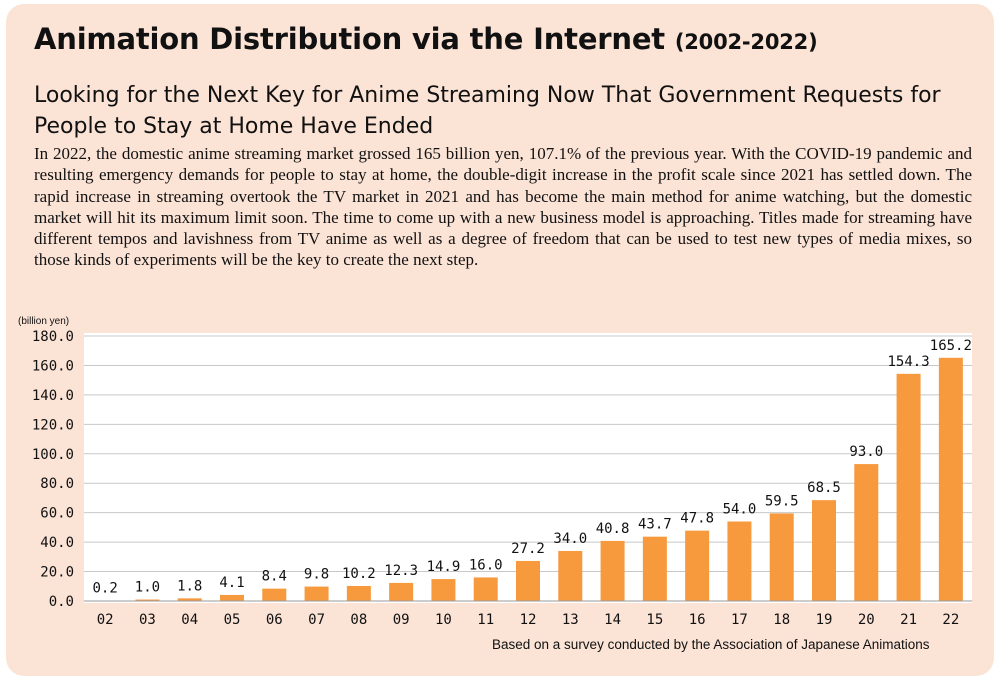 This screenshot has width=1000, height=680. Describe the element at coordinates (57, 573) in the screenshot. I see `y-tick-label: 20.0` at that location.